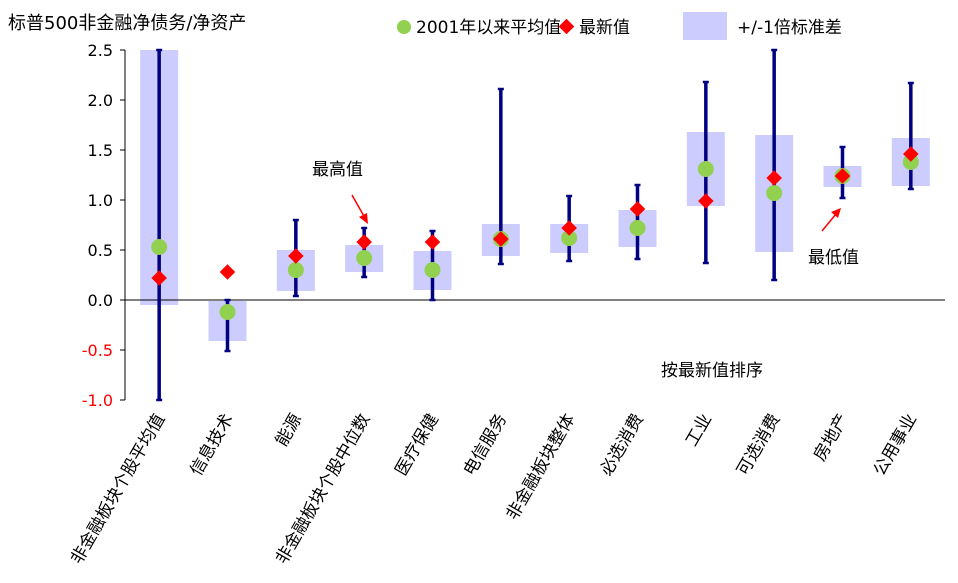 The height and width of the screenshot is (583, 958). I want to click on x-tick-label: 必选消费, so click(622, 445).